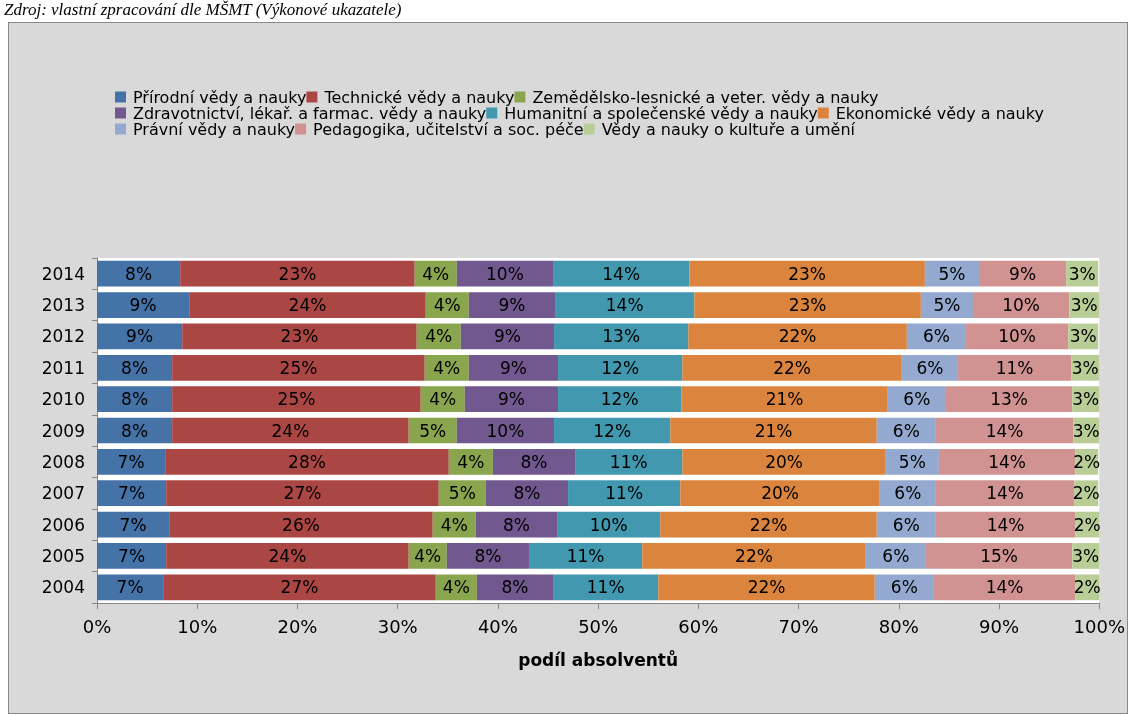 The image size is (1128, 715). What do you see at coordinates (220, 97) in the screenshot?
I see `legend-label: Přírodní vědy a nauky` at bounding box center [220, 97].